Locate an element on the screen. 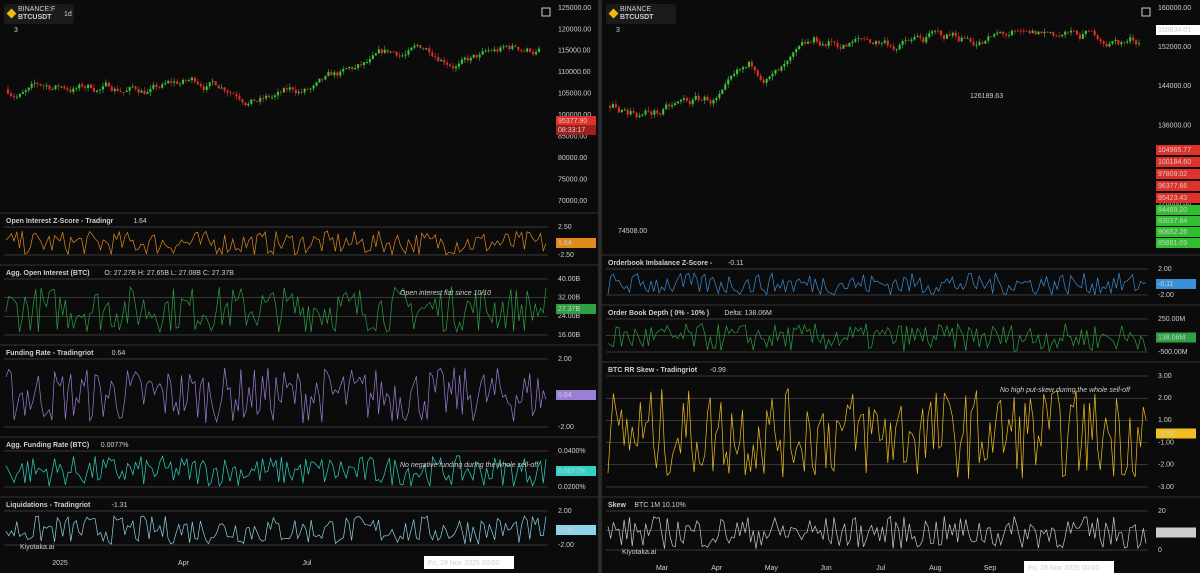 Image resolution: width=1200 pixels, height=573 pixels. price-axis-label: 120000.00 is located at coordinates (1174, 204).